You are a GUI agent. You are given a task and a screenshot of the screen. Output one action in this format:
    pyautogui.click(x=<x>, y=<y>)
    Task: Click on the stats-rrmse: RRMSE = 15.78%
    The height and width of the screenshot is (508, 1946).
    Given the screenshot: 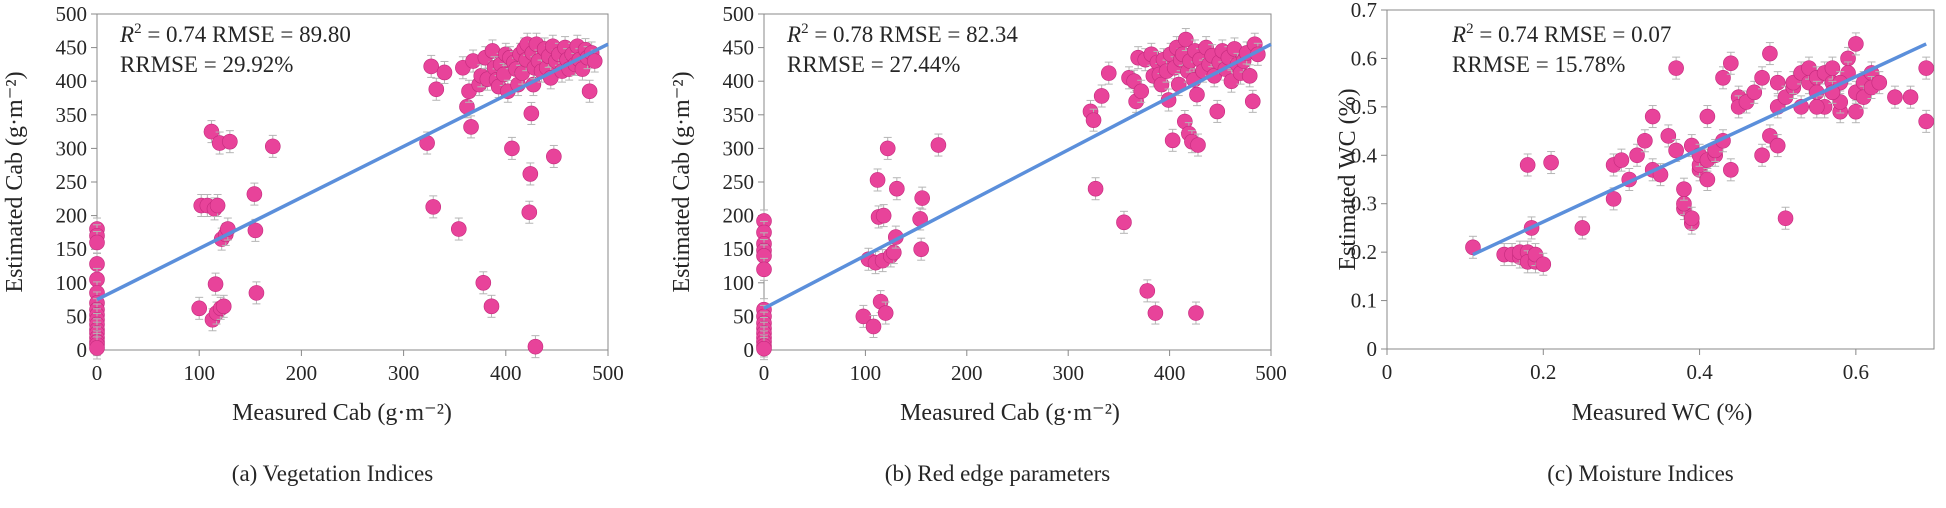 What is the action you would take?
    pyautogui.click(x=1538, y=64)
    